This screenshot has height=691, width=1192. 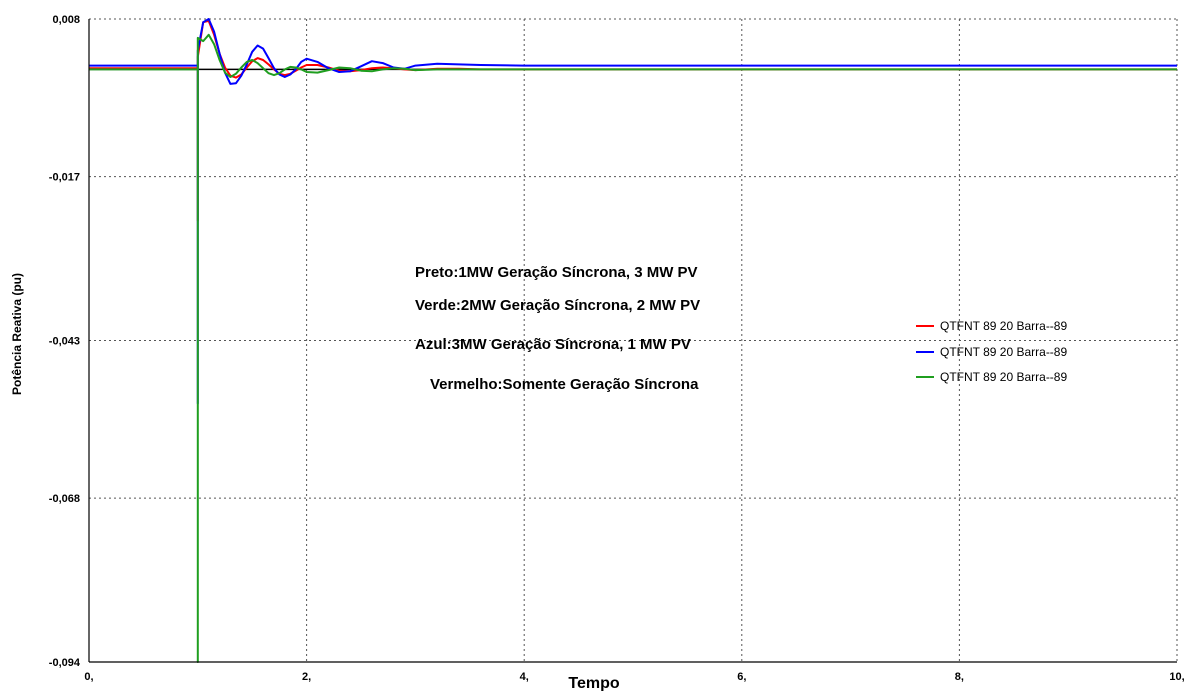 I want to click on legend-label-2: QTFNT 89 20 Barra--89, so click(x=1003, y=377).